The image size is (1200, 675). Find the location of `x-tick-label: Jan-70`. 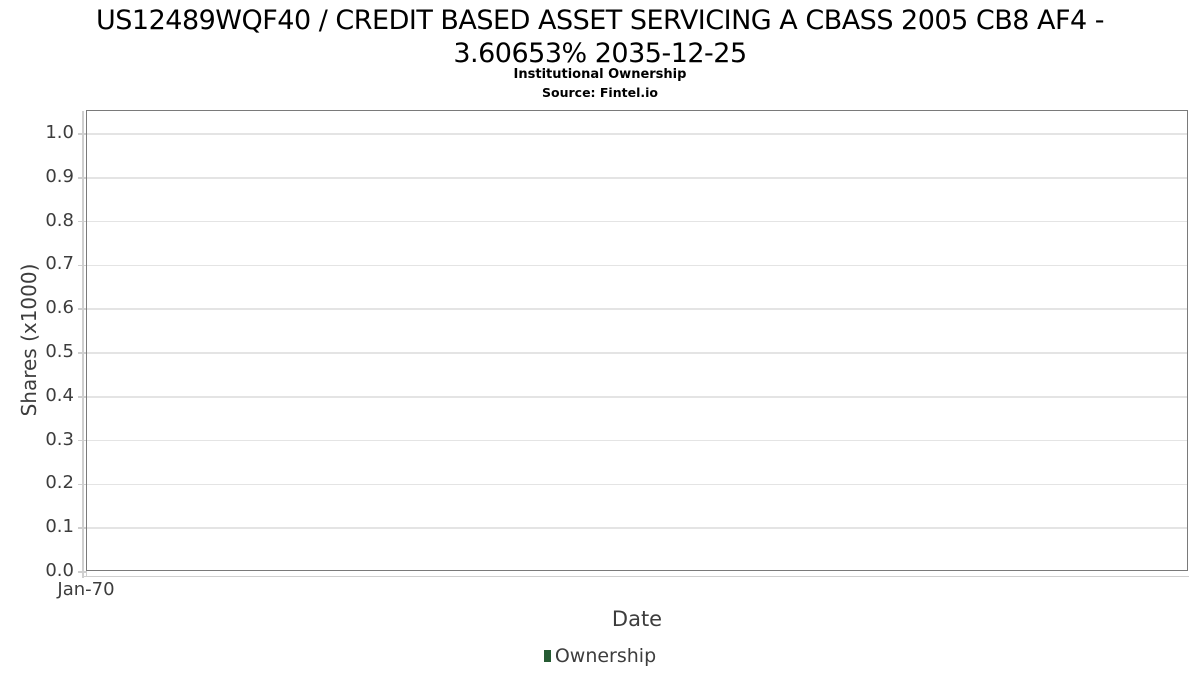

x-tick-label: Jan-70 is located at coordinates (86, 589).